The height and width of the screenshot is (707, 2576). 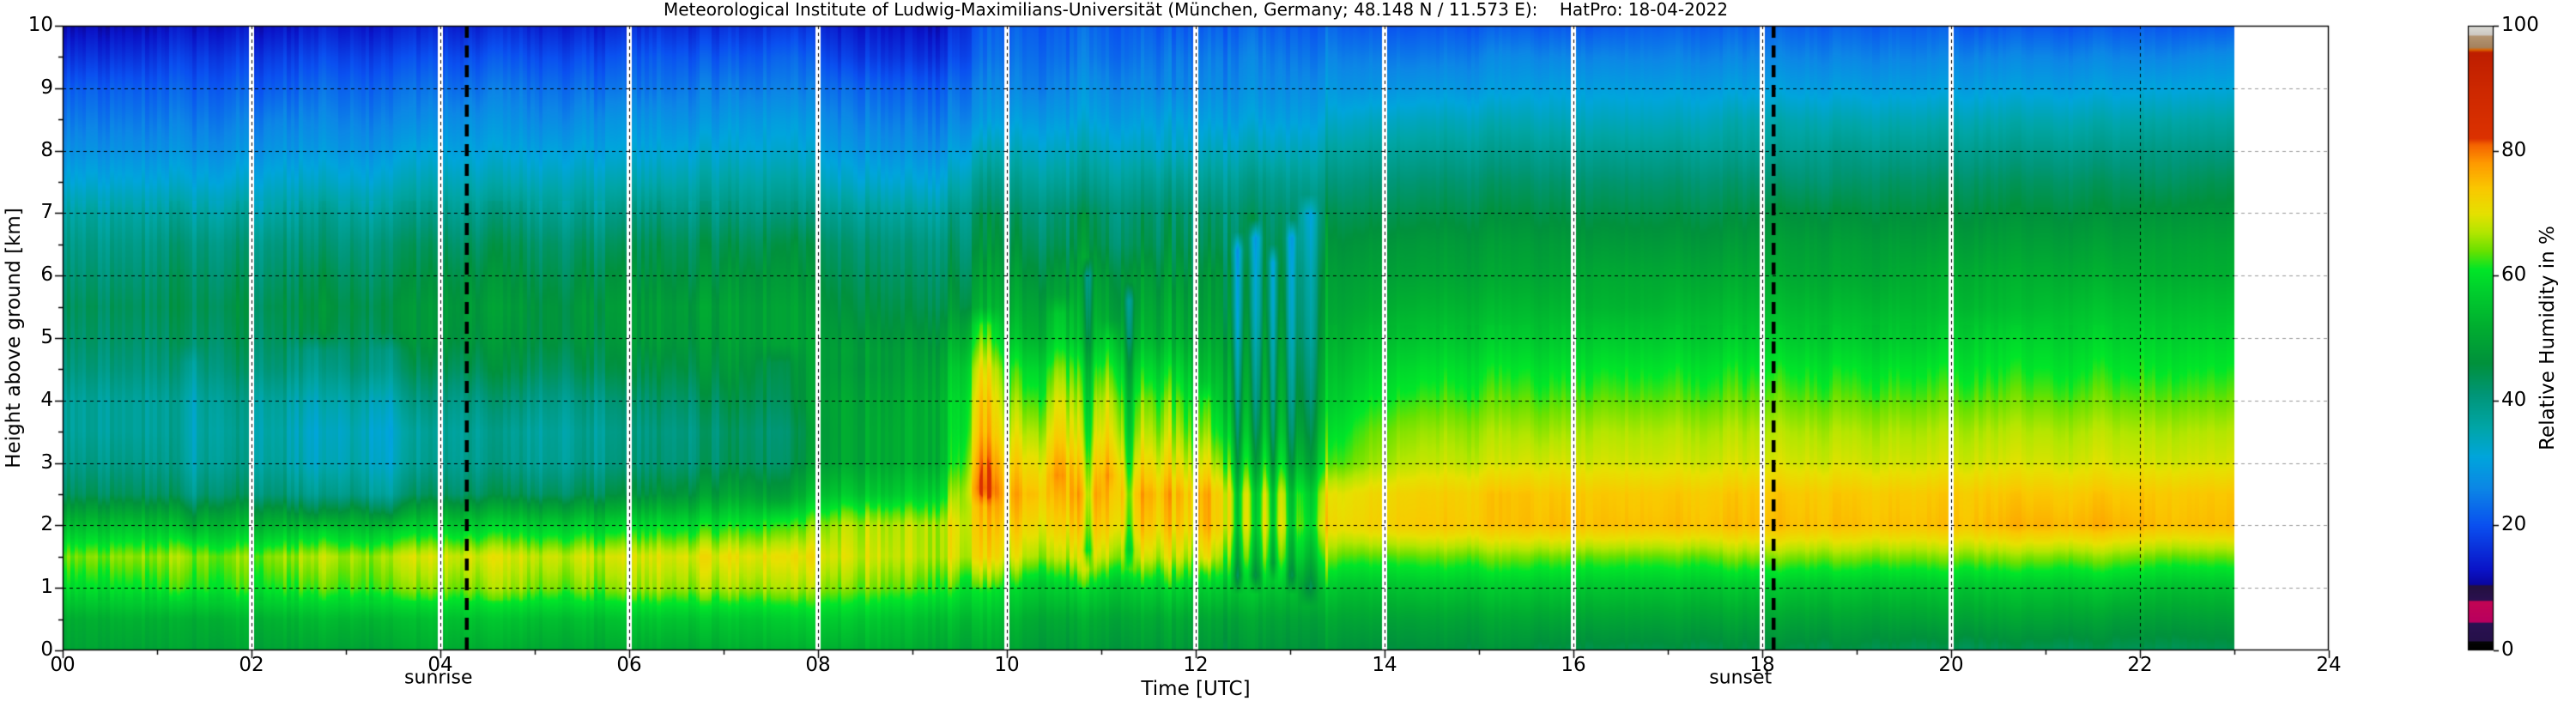 What do you see at coordinates (46, 462) in the screenshot?
I see `y-tick-label: 3` at bounding box center [46, 462].